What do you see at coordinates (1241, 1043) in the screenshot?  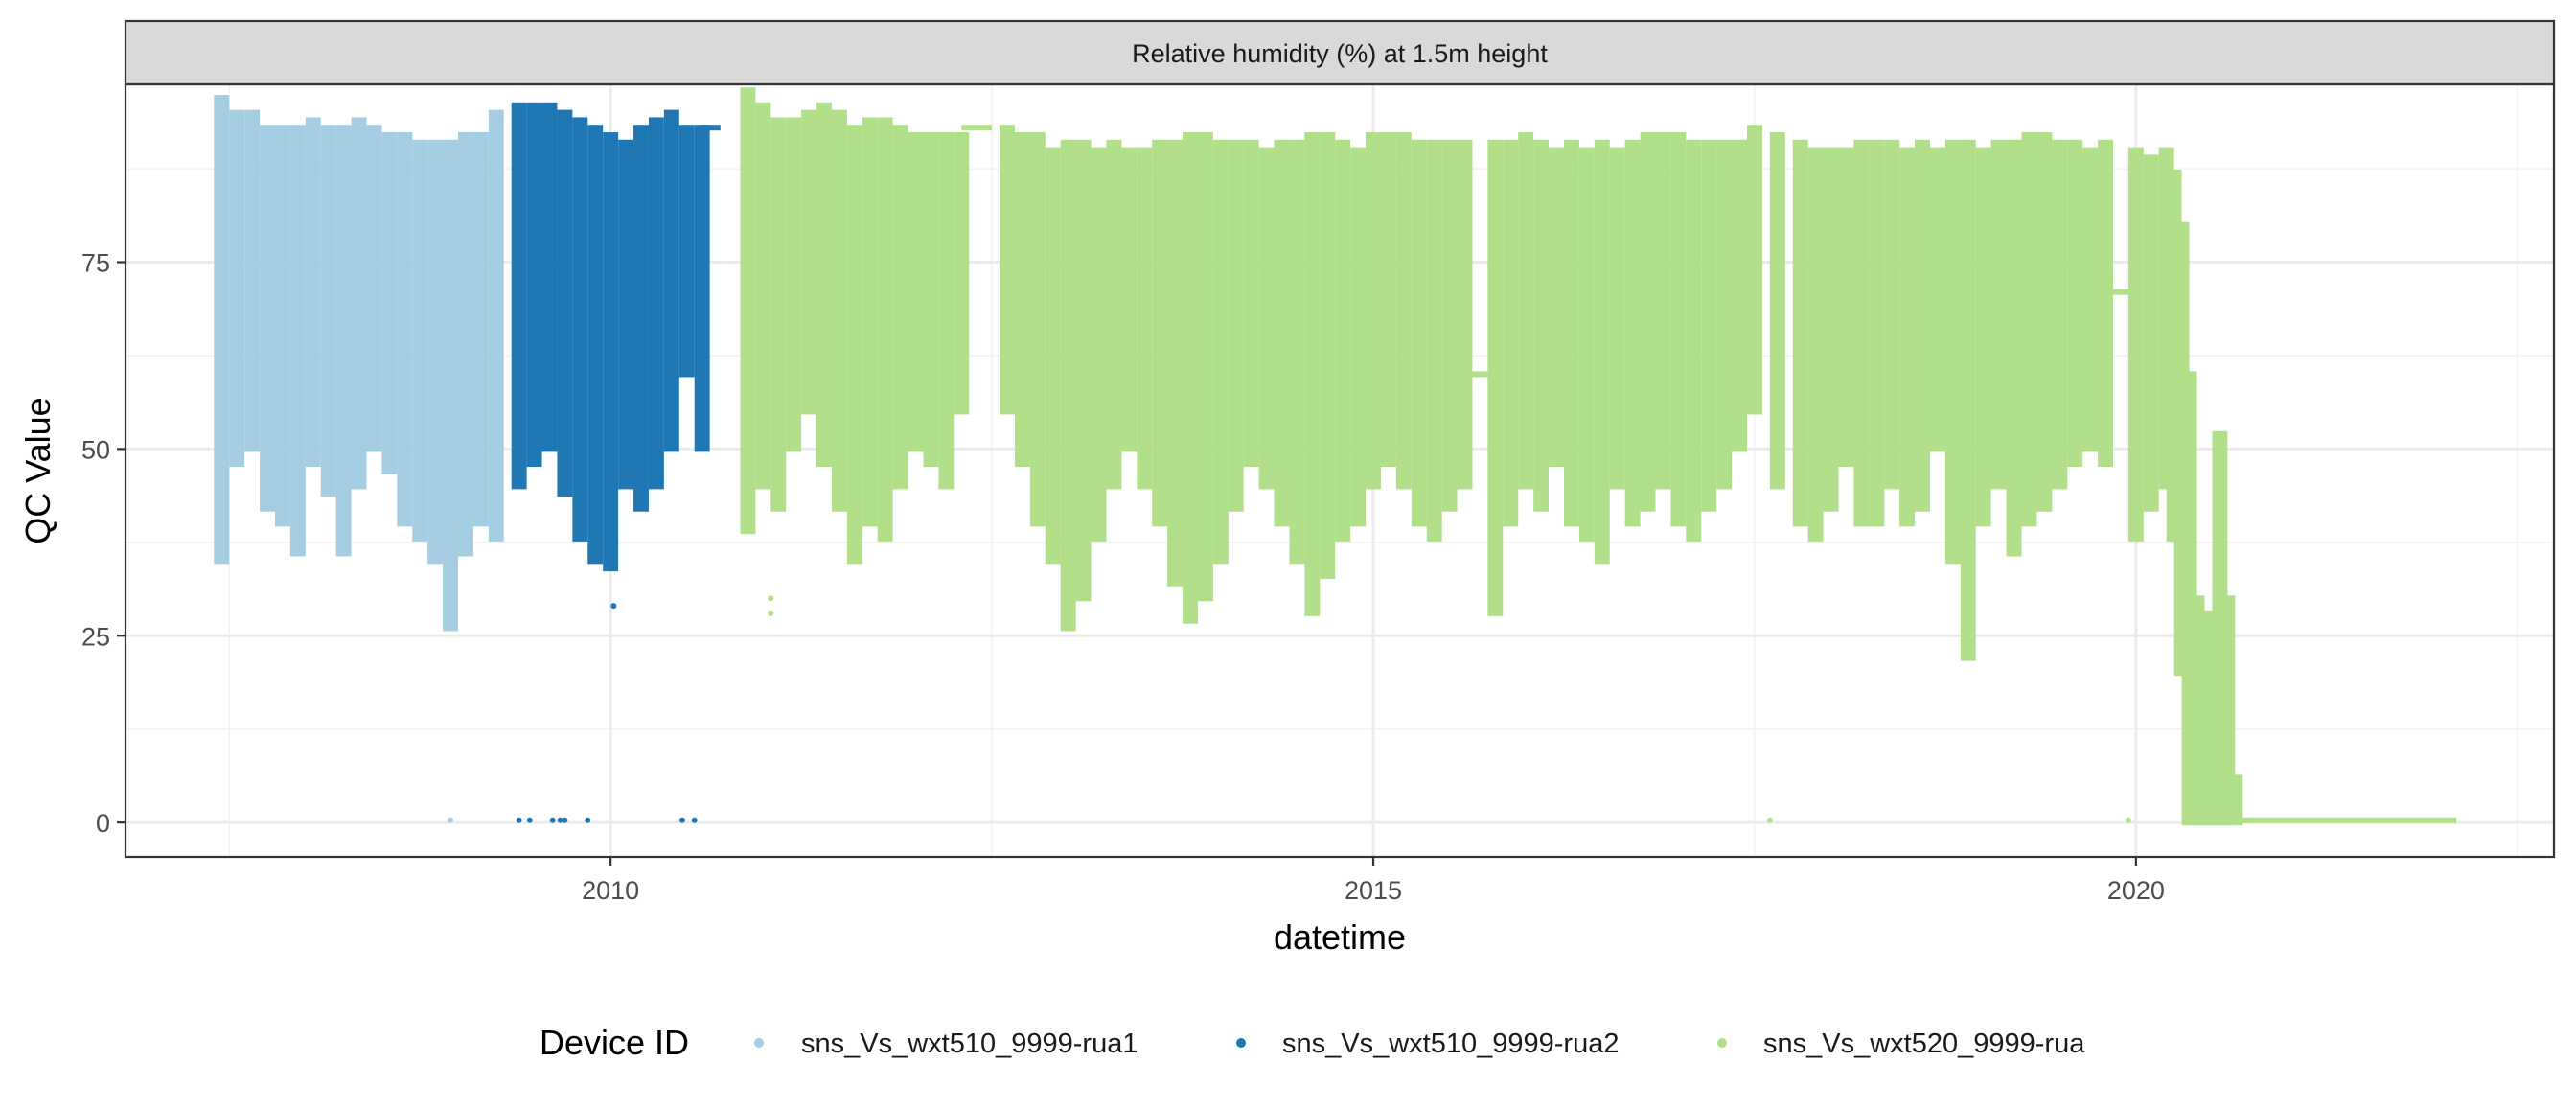 I see `legend-key-rua2` at bounding box center [1241, 1043].